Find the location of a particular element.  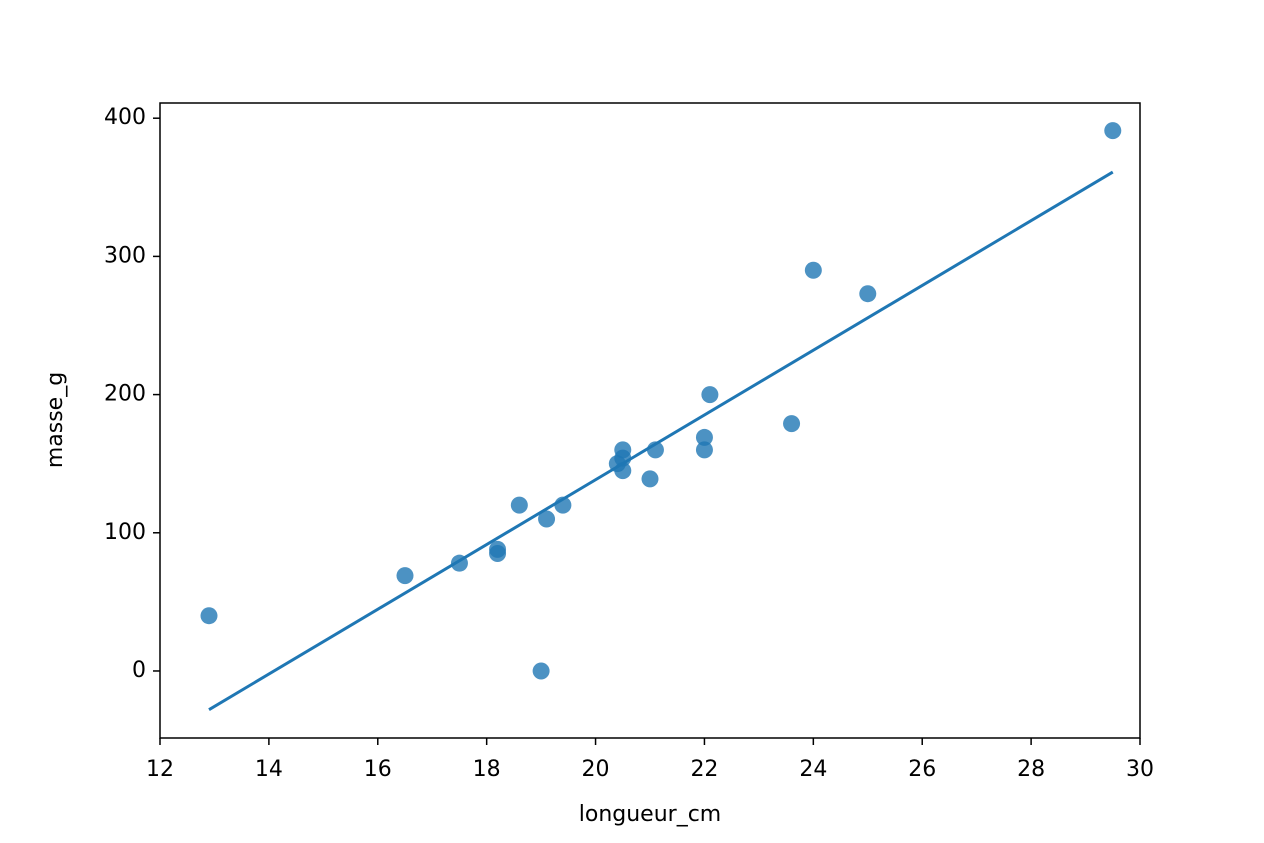

x-tick-label: 14 is located at coordinates (269, 769).